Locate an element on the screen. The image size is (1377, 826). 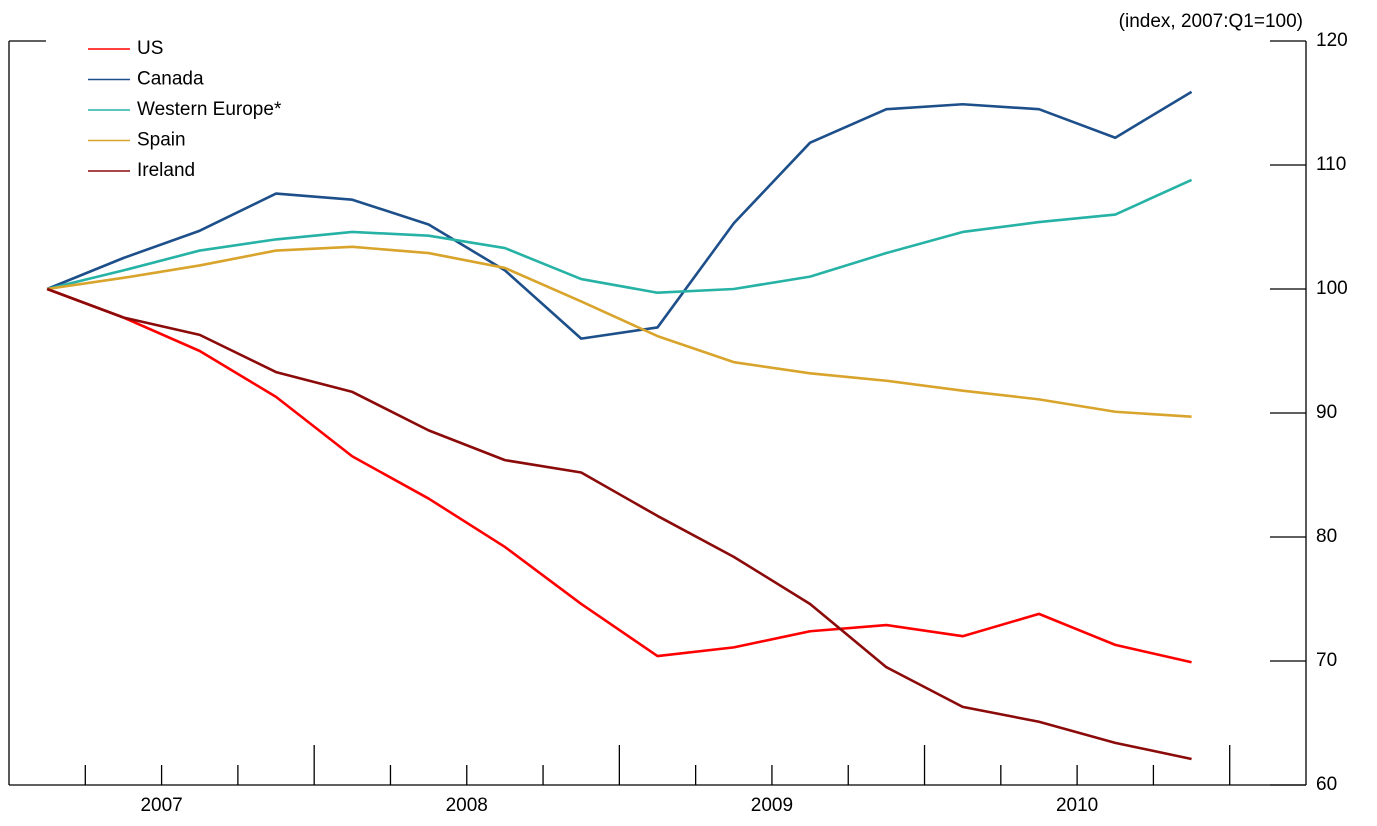
y-tick-label: 90 is located at coordinates (1326, 412).